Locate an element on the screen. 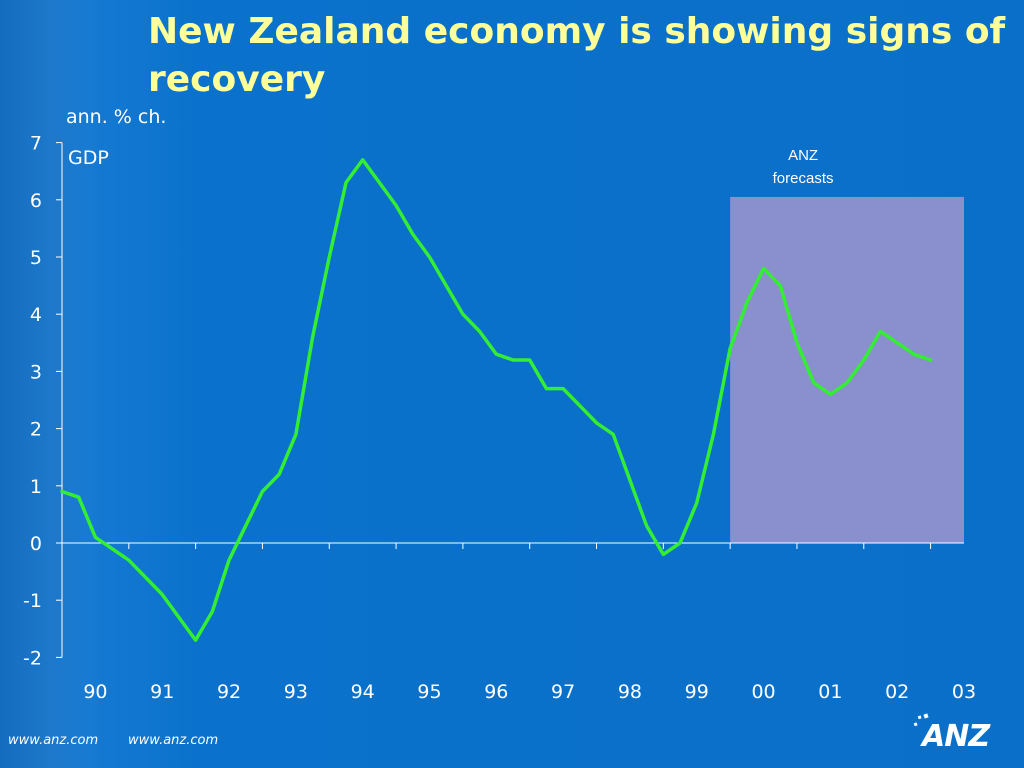  forecast-label-line2: forecasts is located at coordinates (803, 178).